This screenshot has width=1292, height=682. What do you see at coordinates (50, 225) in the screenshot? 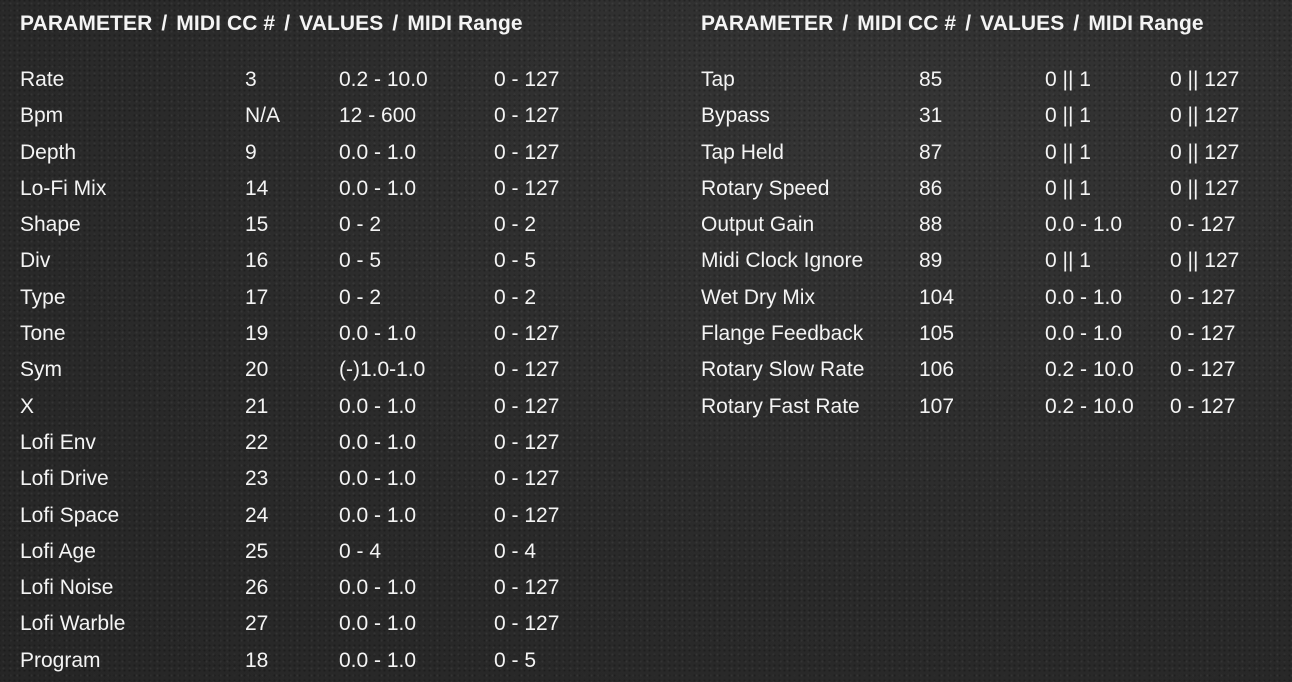
I see `parameter-name: Shape` at bounding box center [50, 225].